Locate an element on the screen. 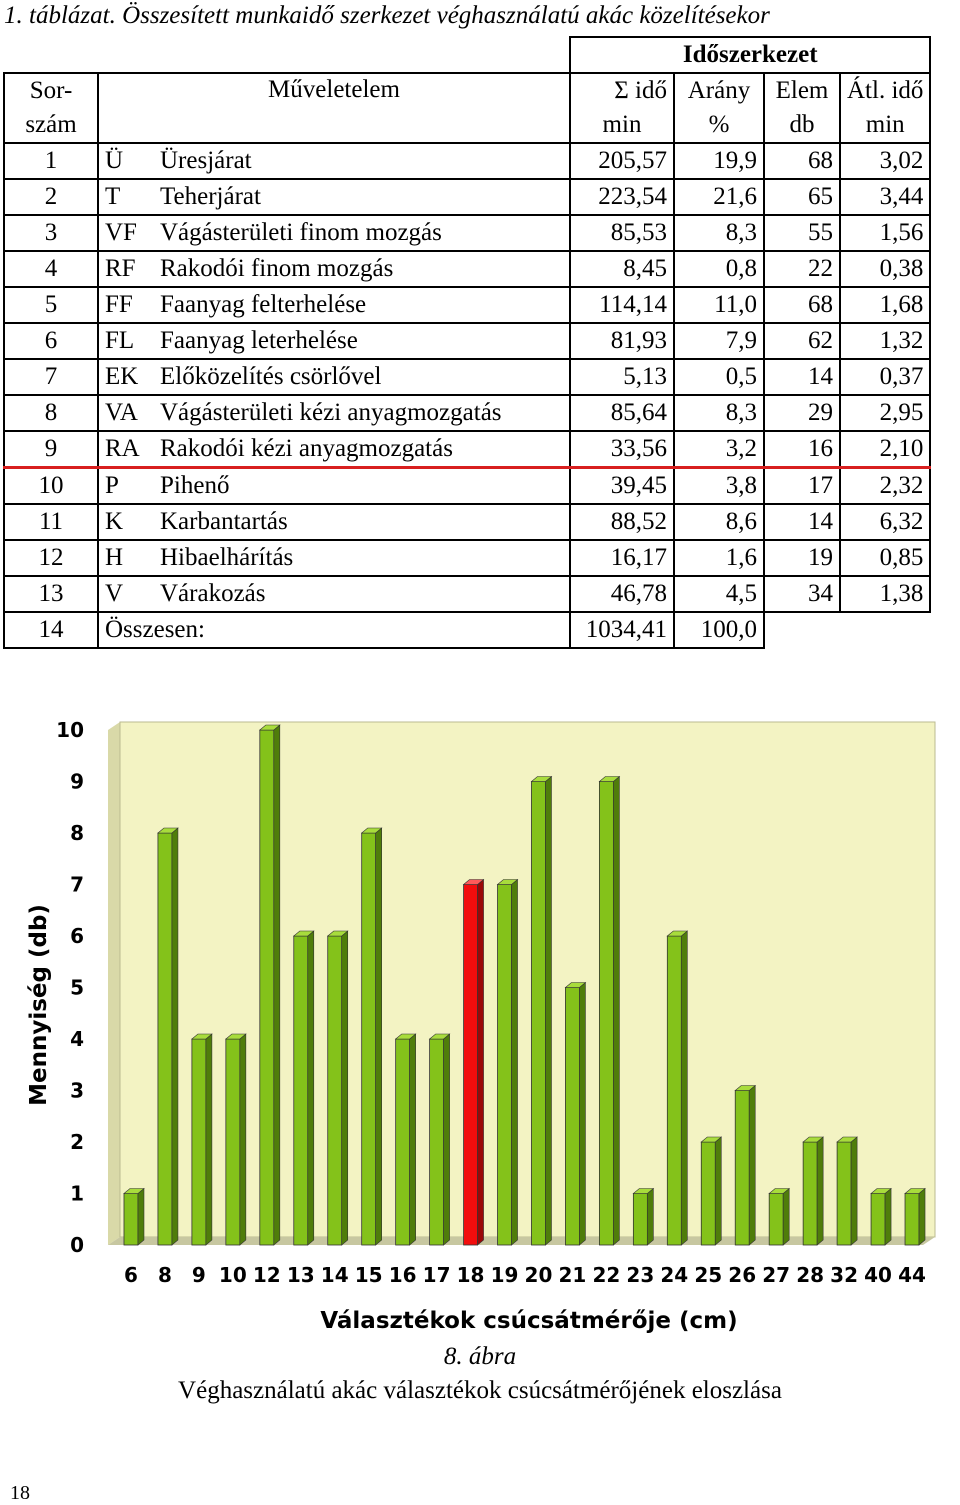 This screenshot has height=1505, width=960. row-name: Rakodói finom mozgás is located at coordinates (362, 269).